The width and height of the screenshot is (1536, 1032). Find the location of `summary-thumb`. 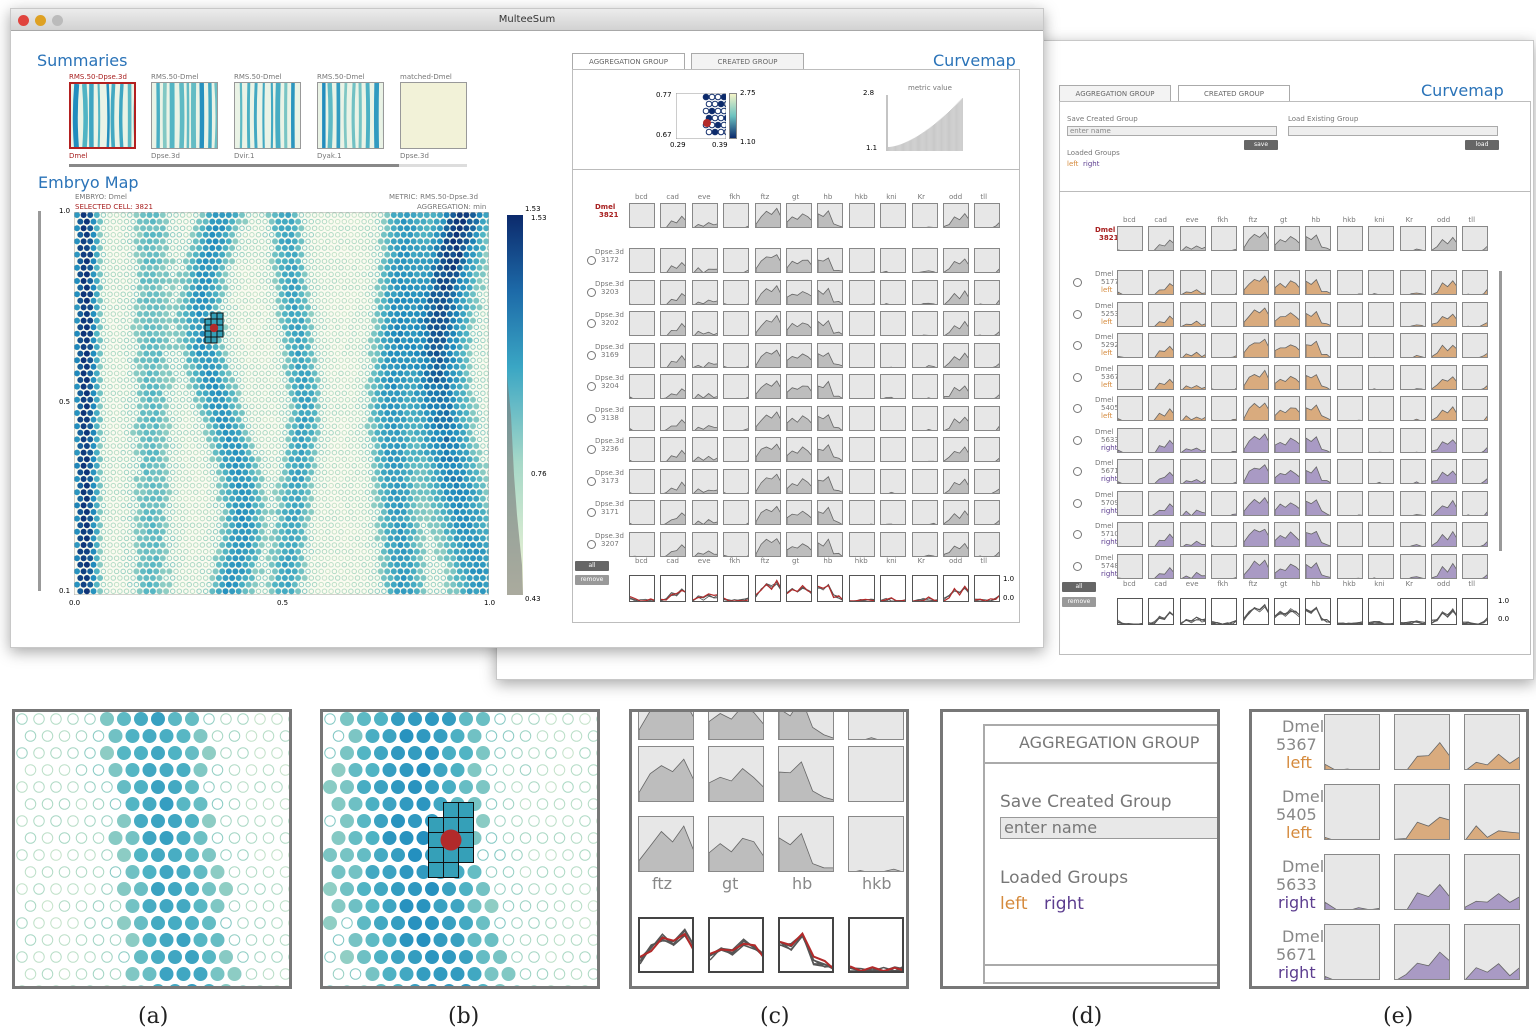

summary-thumb is located at coordinates (267, 115).